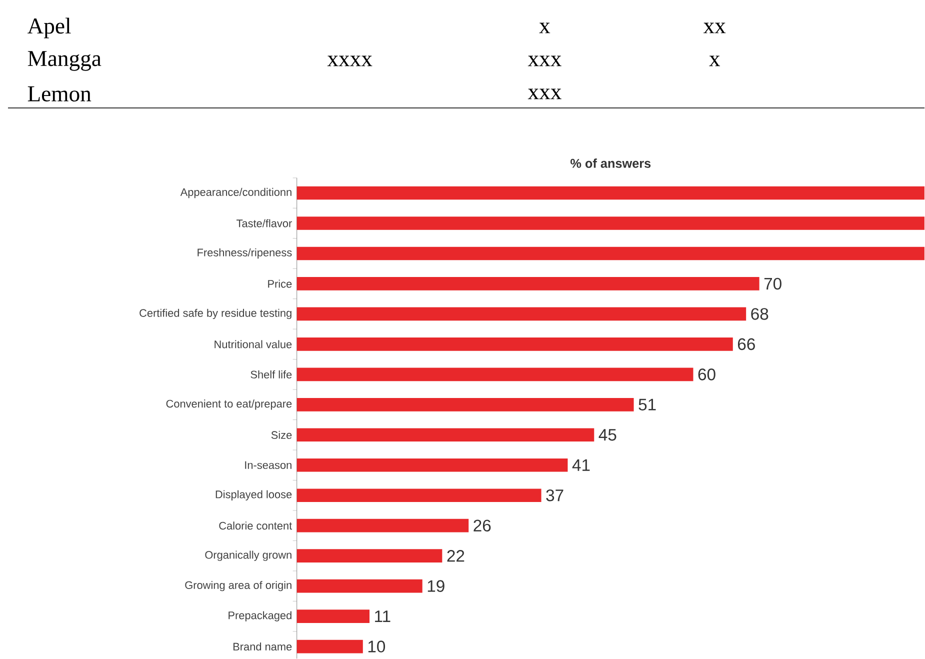  What do you see at coordinates (268, 465) in the screenshot?
I see `y-tick-label: In-season` at bounding box center [268, 465].